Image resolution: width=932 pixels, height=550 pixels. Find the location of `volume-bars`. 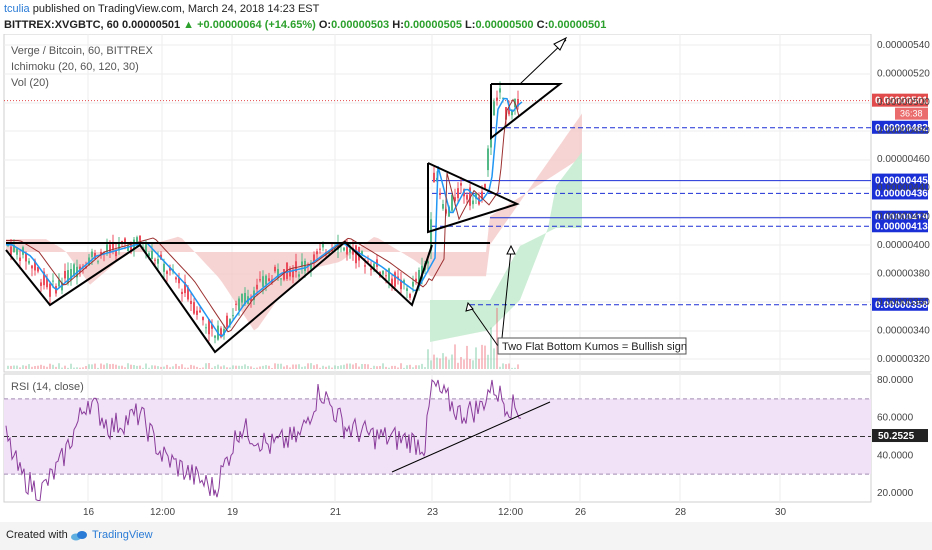

volume-bars is located at coordinates (263, 338).